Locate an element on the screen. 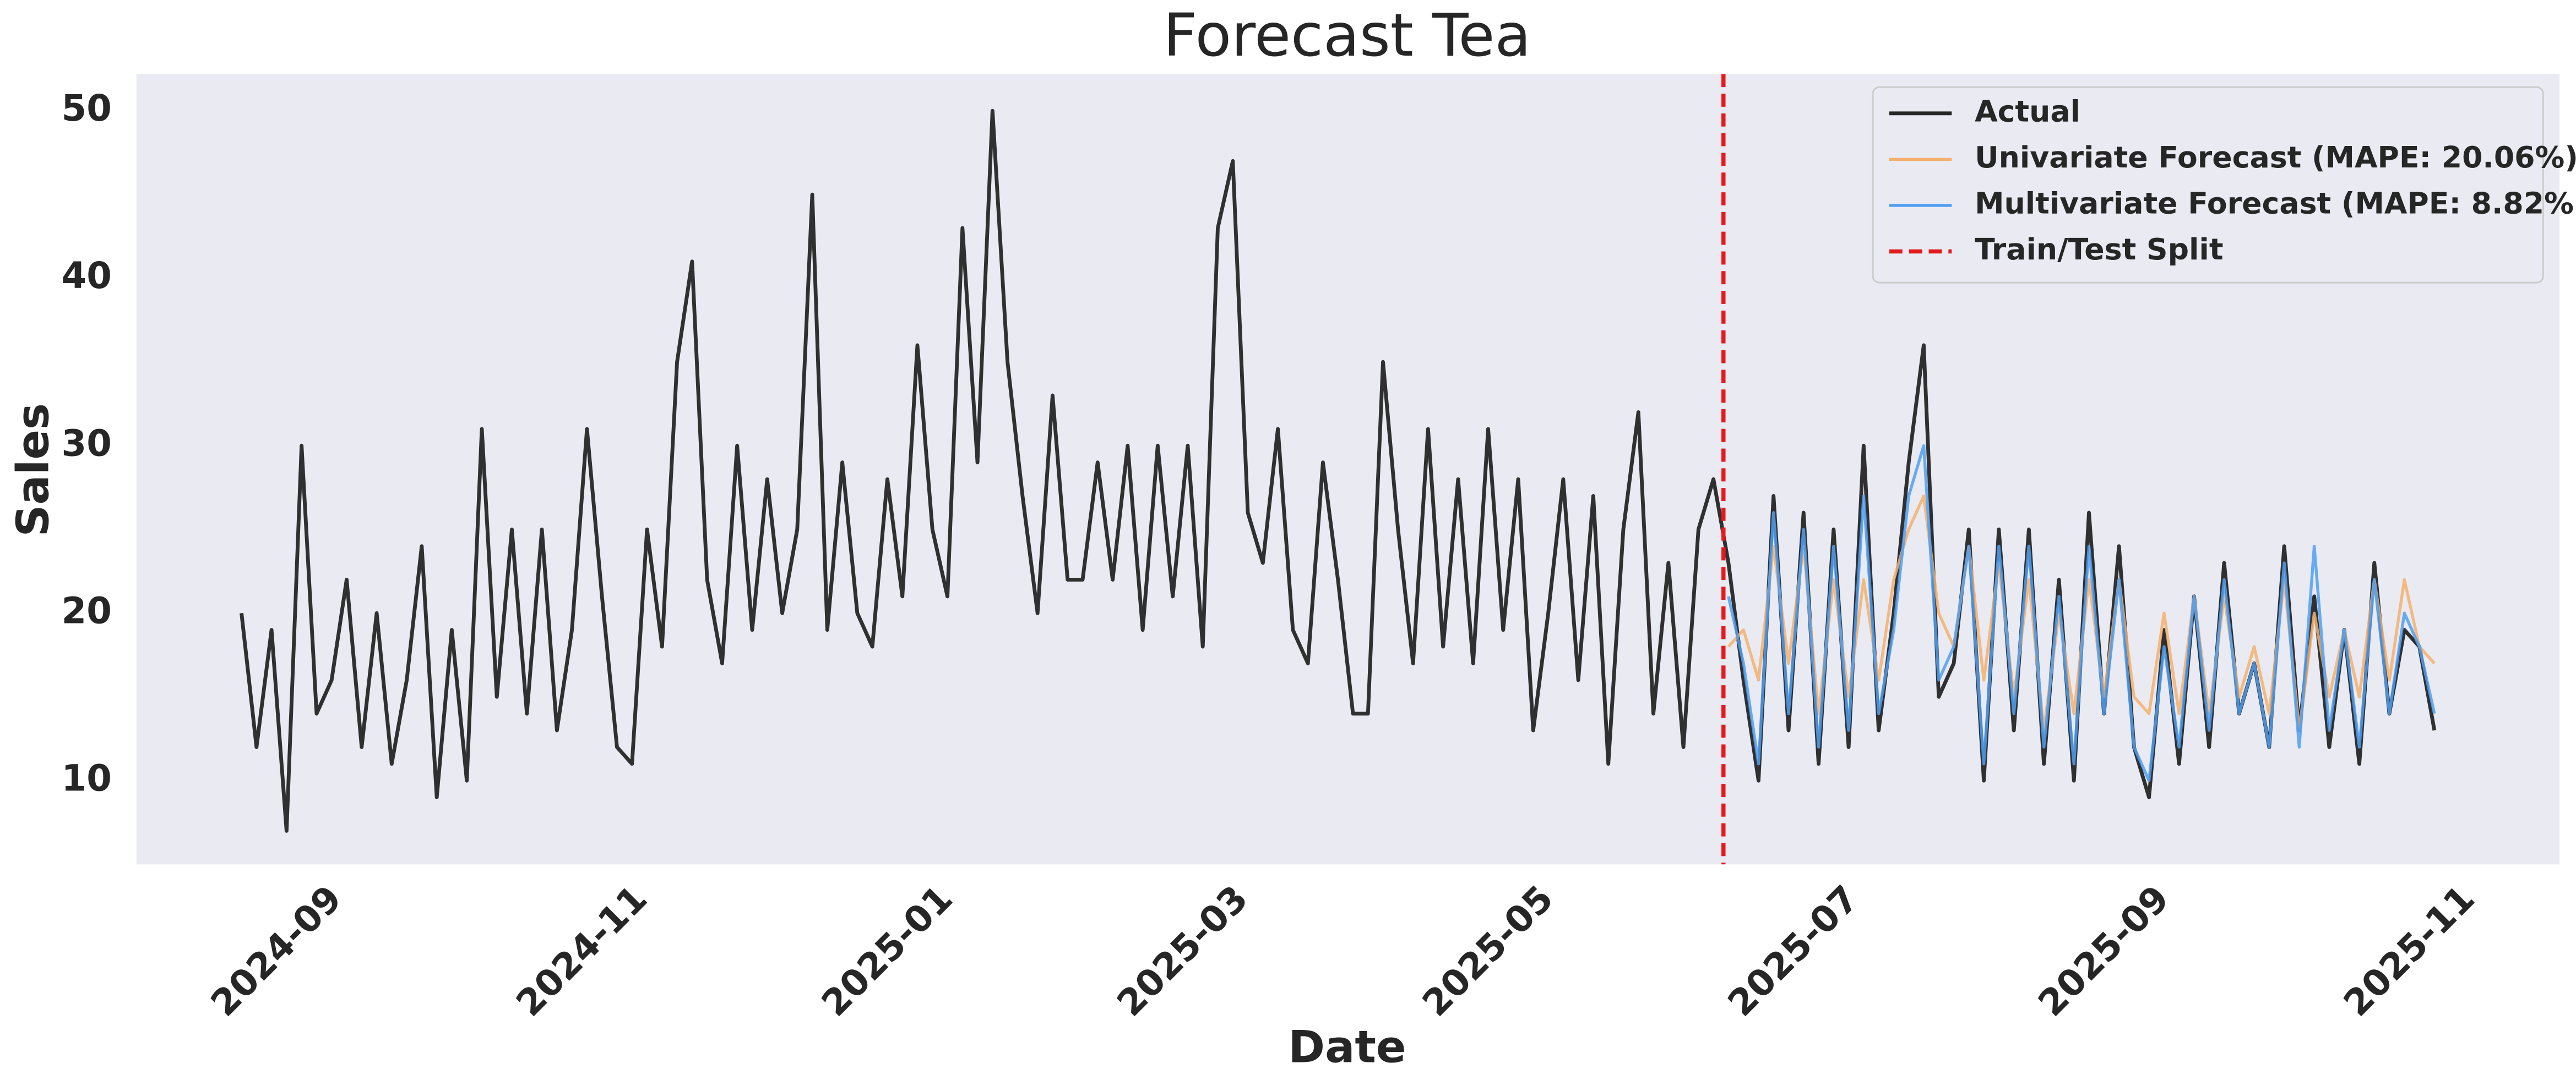 This screenshot has width=2576, height=1090. series-line is located at coordinates (2081, 613).